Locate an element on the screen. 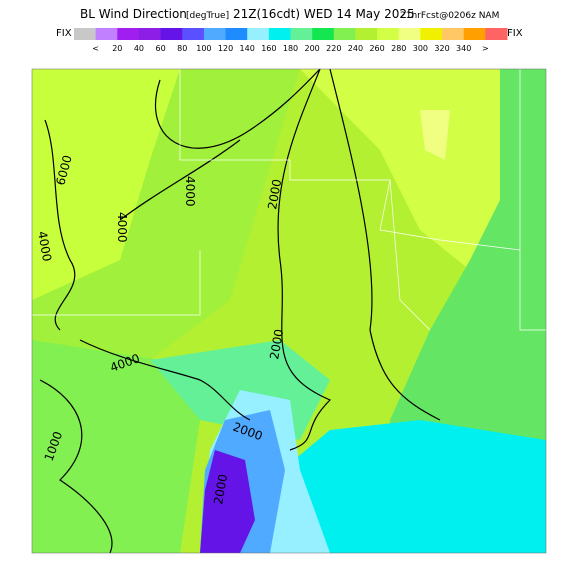 The image size is (579, 583). colorbar-label: 320 is located at coordinates (441, 48).